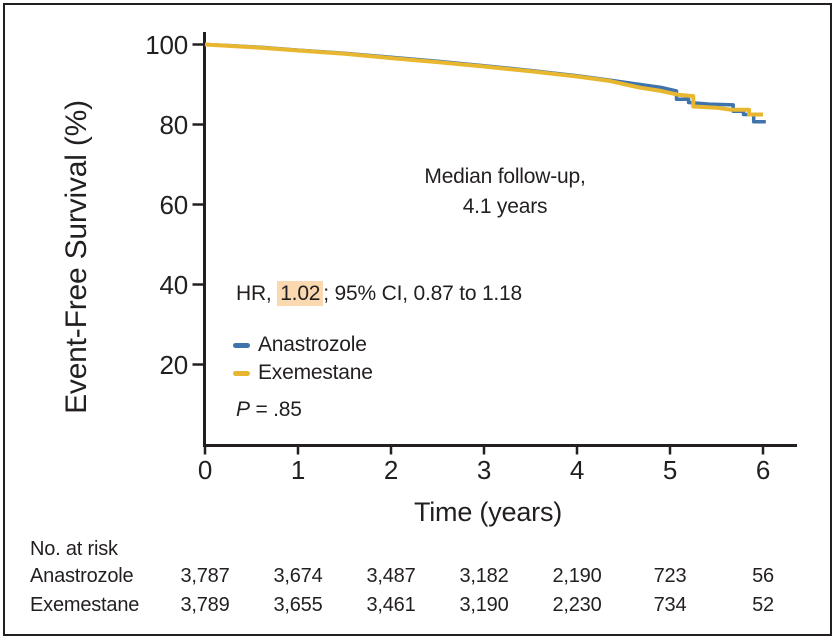  I want to click on y-axis-title: Event-Free Survival (%), so click(76, 257).